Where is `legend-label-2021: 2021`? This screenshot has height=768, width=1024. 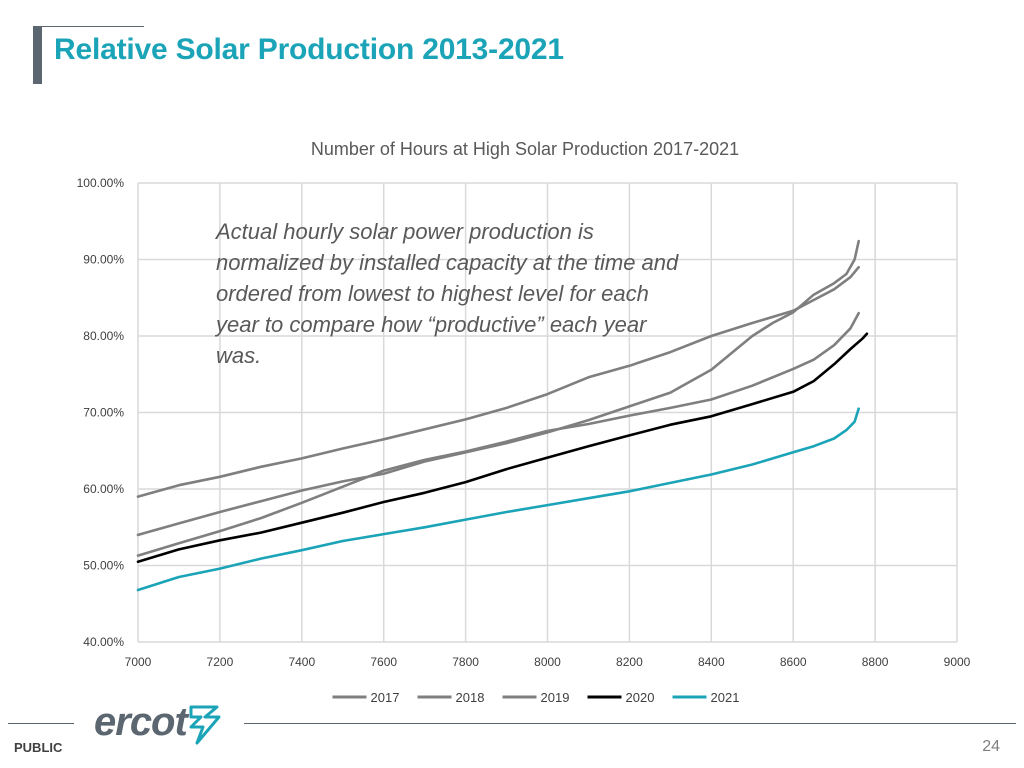 legend-label-2021: 2021 is located at coordinates (725, 697).